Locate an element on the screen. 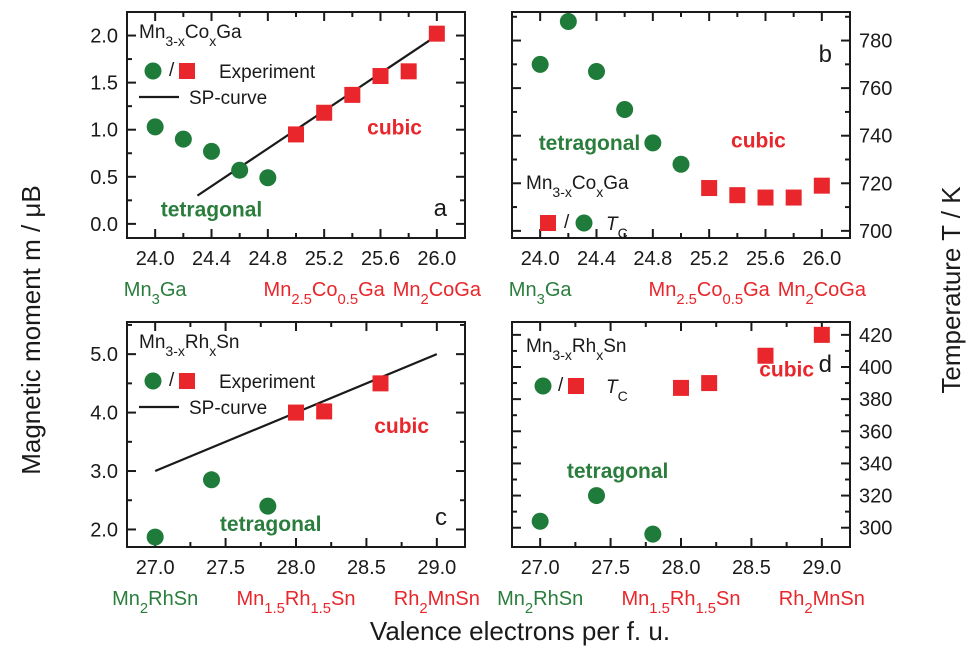 This screenshot has width=968, height=648. y-tick-label: 700 is located at coordinates (875, 232).